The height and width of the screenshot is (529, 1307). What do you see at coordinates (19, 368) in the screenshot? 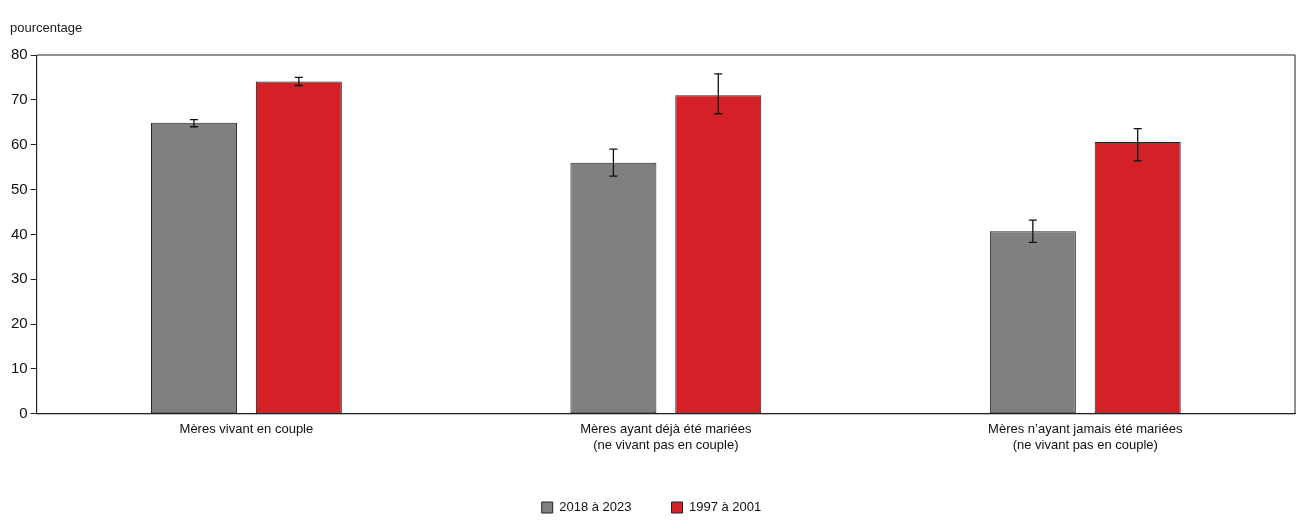
I see `y-tick-label: 10` at bounding box center [19, 368].